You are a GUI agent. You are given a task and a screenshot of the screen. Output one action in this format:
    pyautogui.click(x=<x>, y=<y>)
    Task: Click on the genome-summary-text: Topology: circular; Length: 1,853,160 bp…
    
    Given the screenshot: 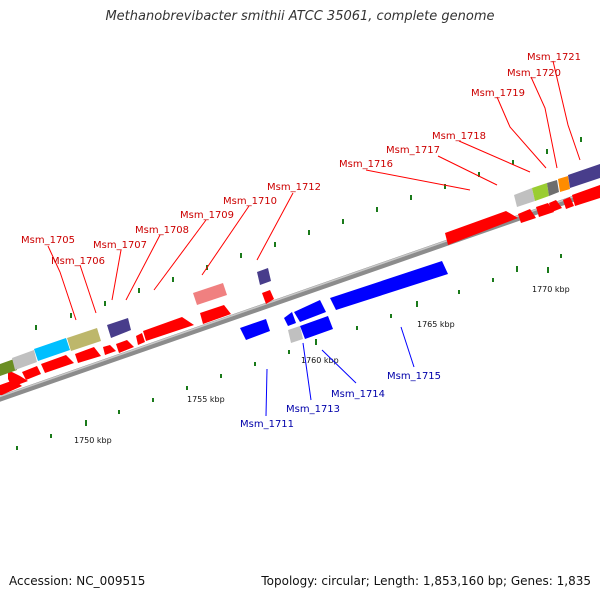 What is the action you would take?
    pyautogui.click(x=426, y=581)
    